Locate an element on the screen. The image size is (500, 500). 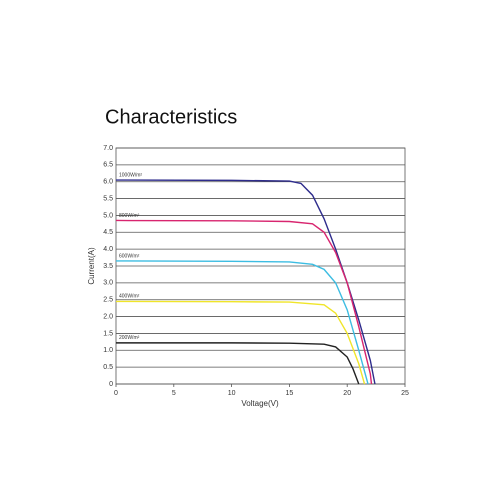
series-label: 200W/m² is located at coordinates (129, 338).